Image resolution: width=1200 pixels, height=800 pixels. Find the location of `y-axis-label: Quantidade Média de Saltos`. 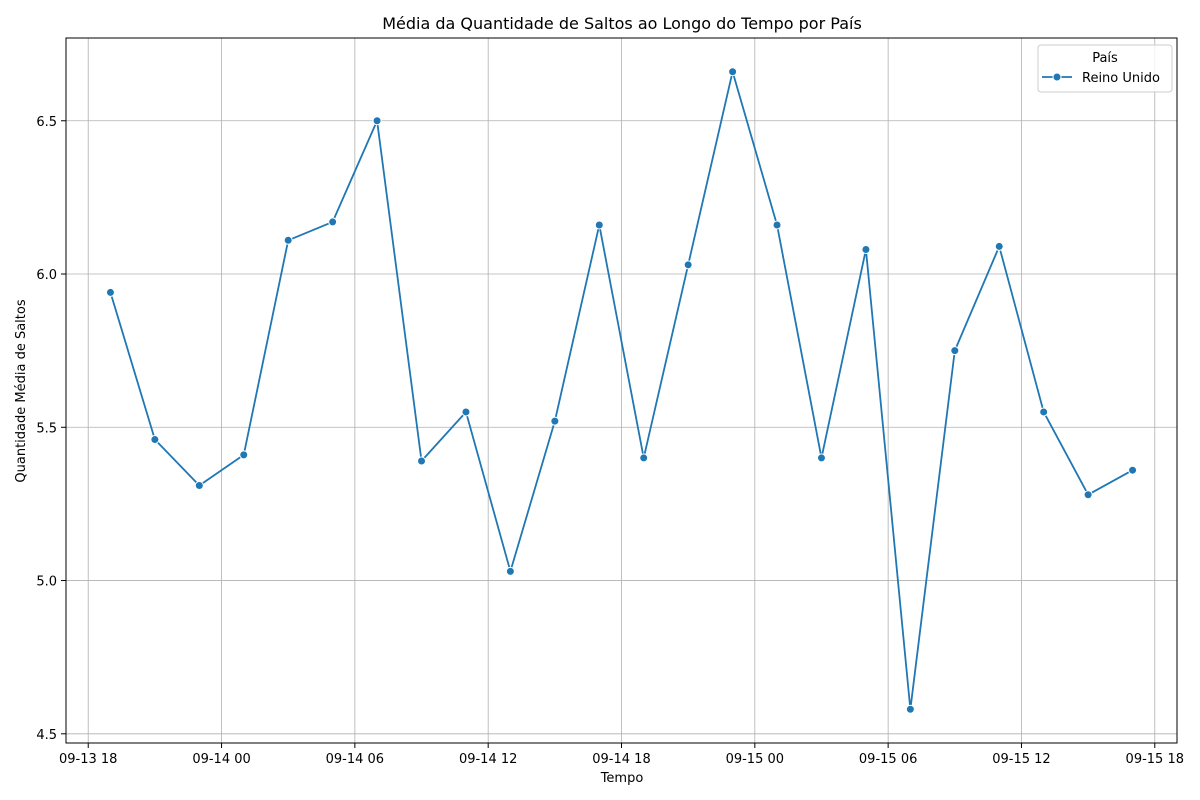

y-axis-label: Quantidade Média de Saltos is located at coordinates (21, 390).